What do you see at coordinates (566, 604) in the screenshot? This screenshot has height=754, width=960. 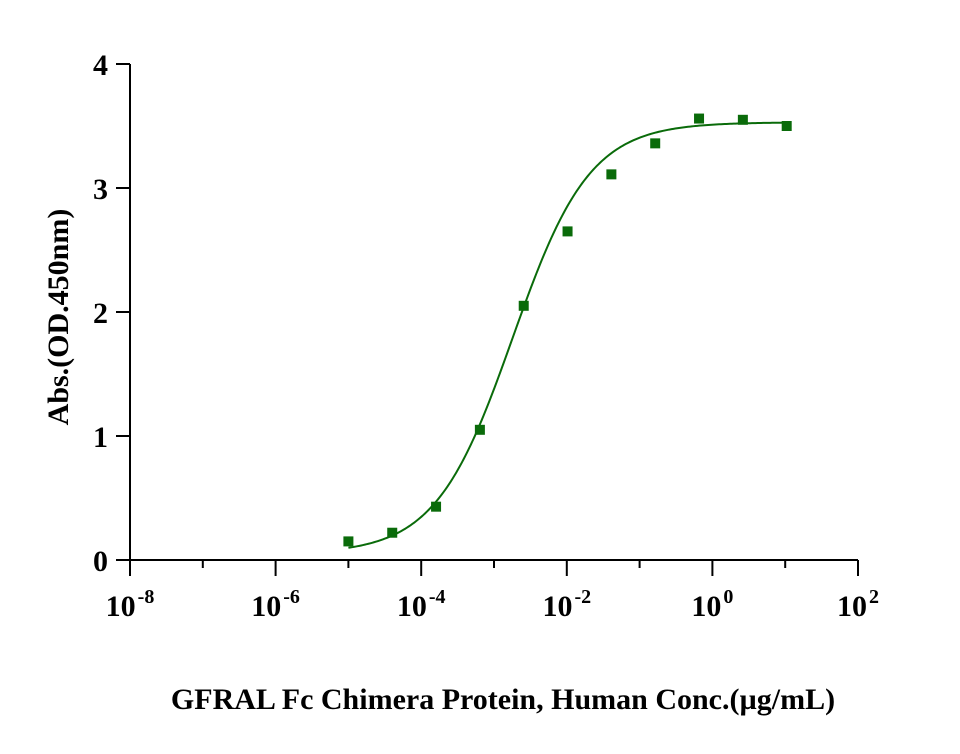 I see `x-tick-label: 10 -2` at bounding box center [566, 604].